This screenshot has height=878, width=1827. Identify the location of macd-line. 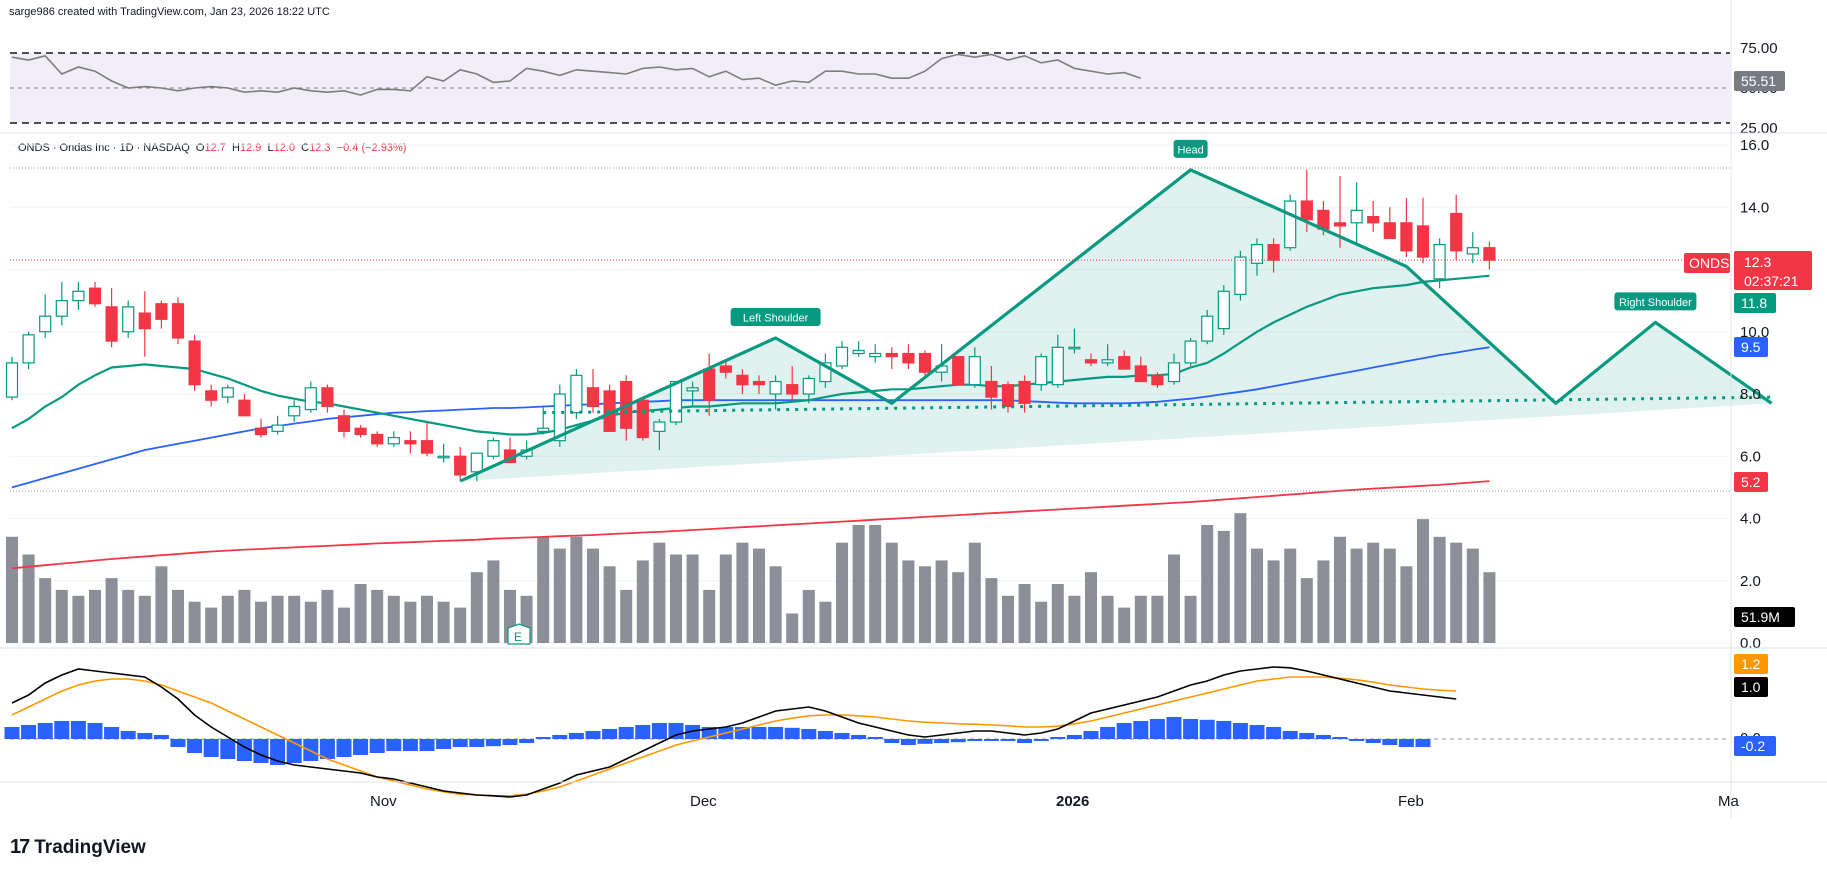
(734, 732).